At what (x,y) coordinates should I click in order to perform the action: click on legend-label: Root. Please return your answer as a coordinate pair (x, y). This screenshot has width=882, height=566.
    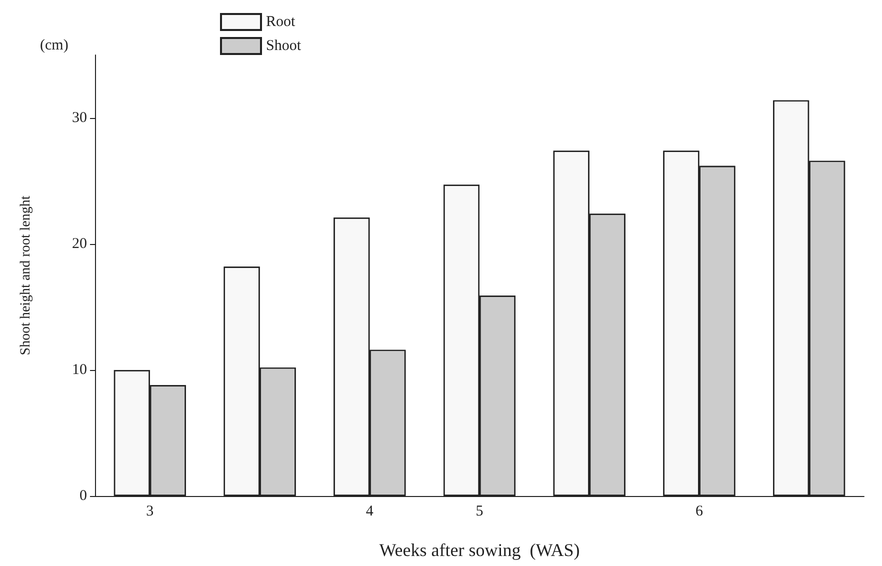
    Looking at the image, I should click on (281, 22).